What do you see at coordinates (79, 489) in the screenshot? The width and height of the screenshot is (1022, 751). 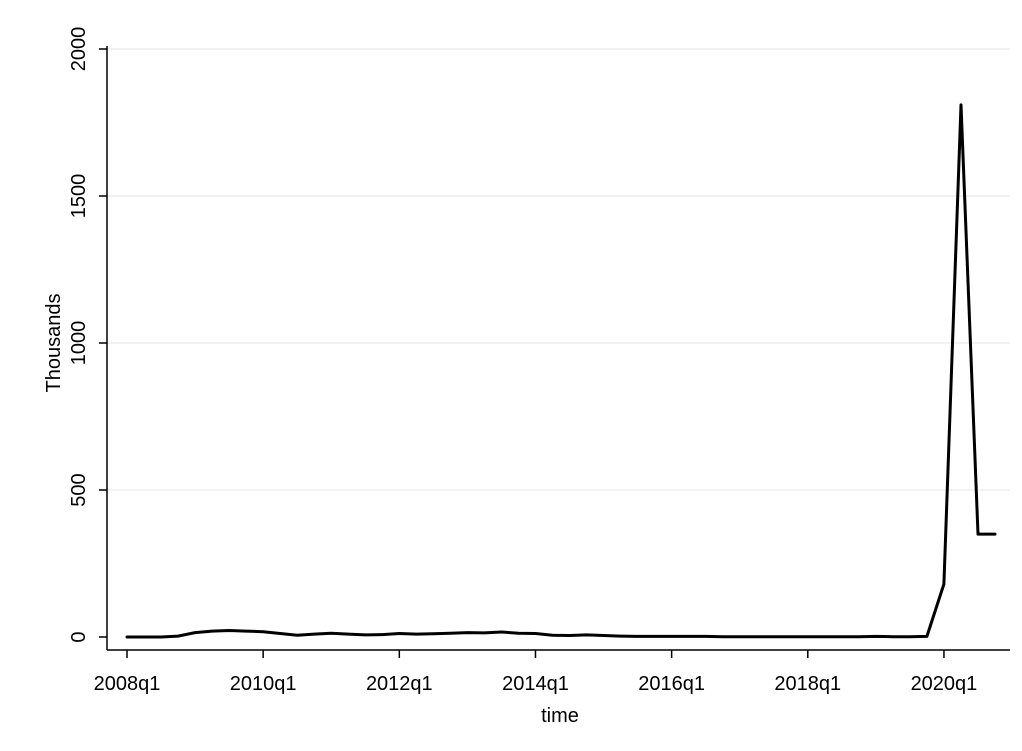 I see `y-tick-label: 500` at bounding box center [79, 489].